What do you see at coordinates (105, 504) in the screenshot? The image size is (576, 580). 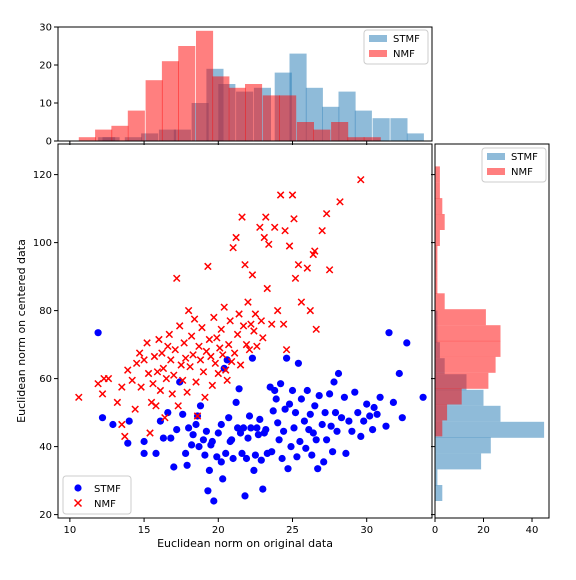 I see `legend-nmf-label: NMF` at bounding box center [105, 504].